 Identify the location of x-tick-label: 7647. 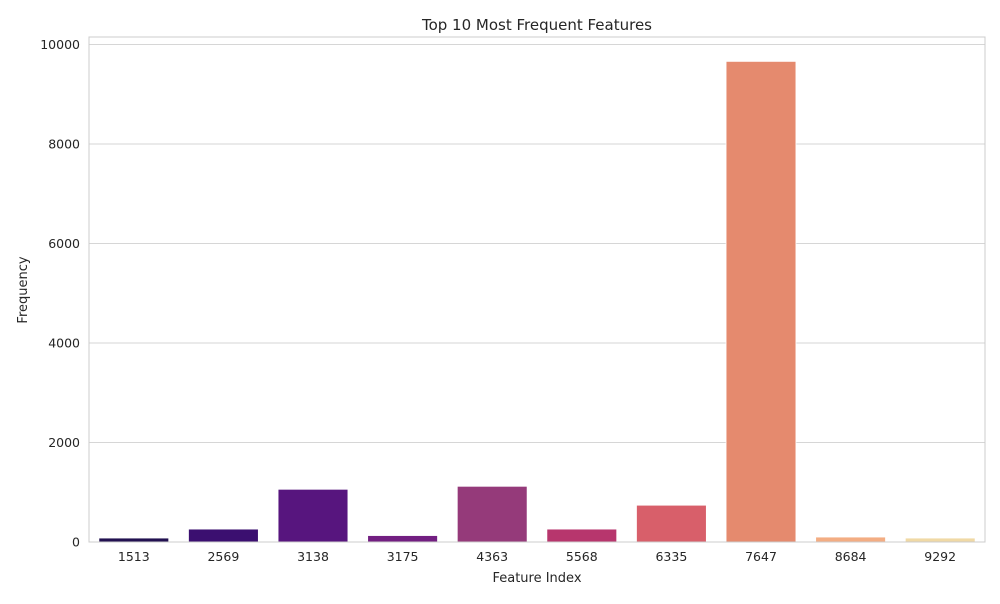
(761, 556).